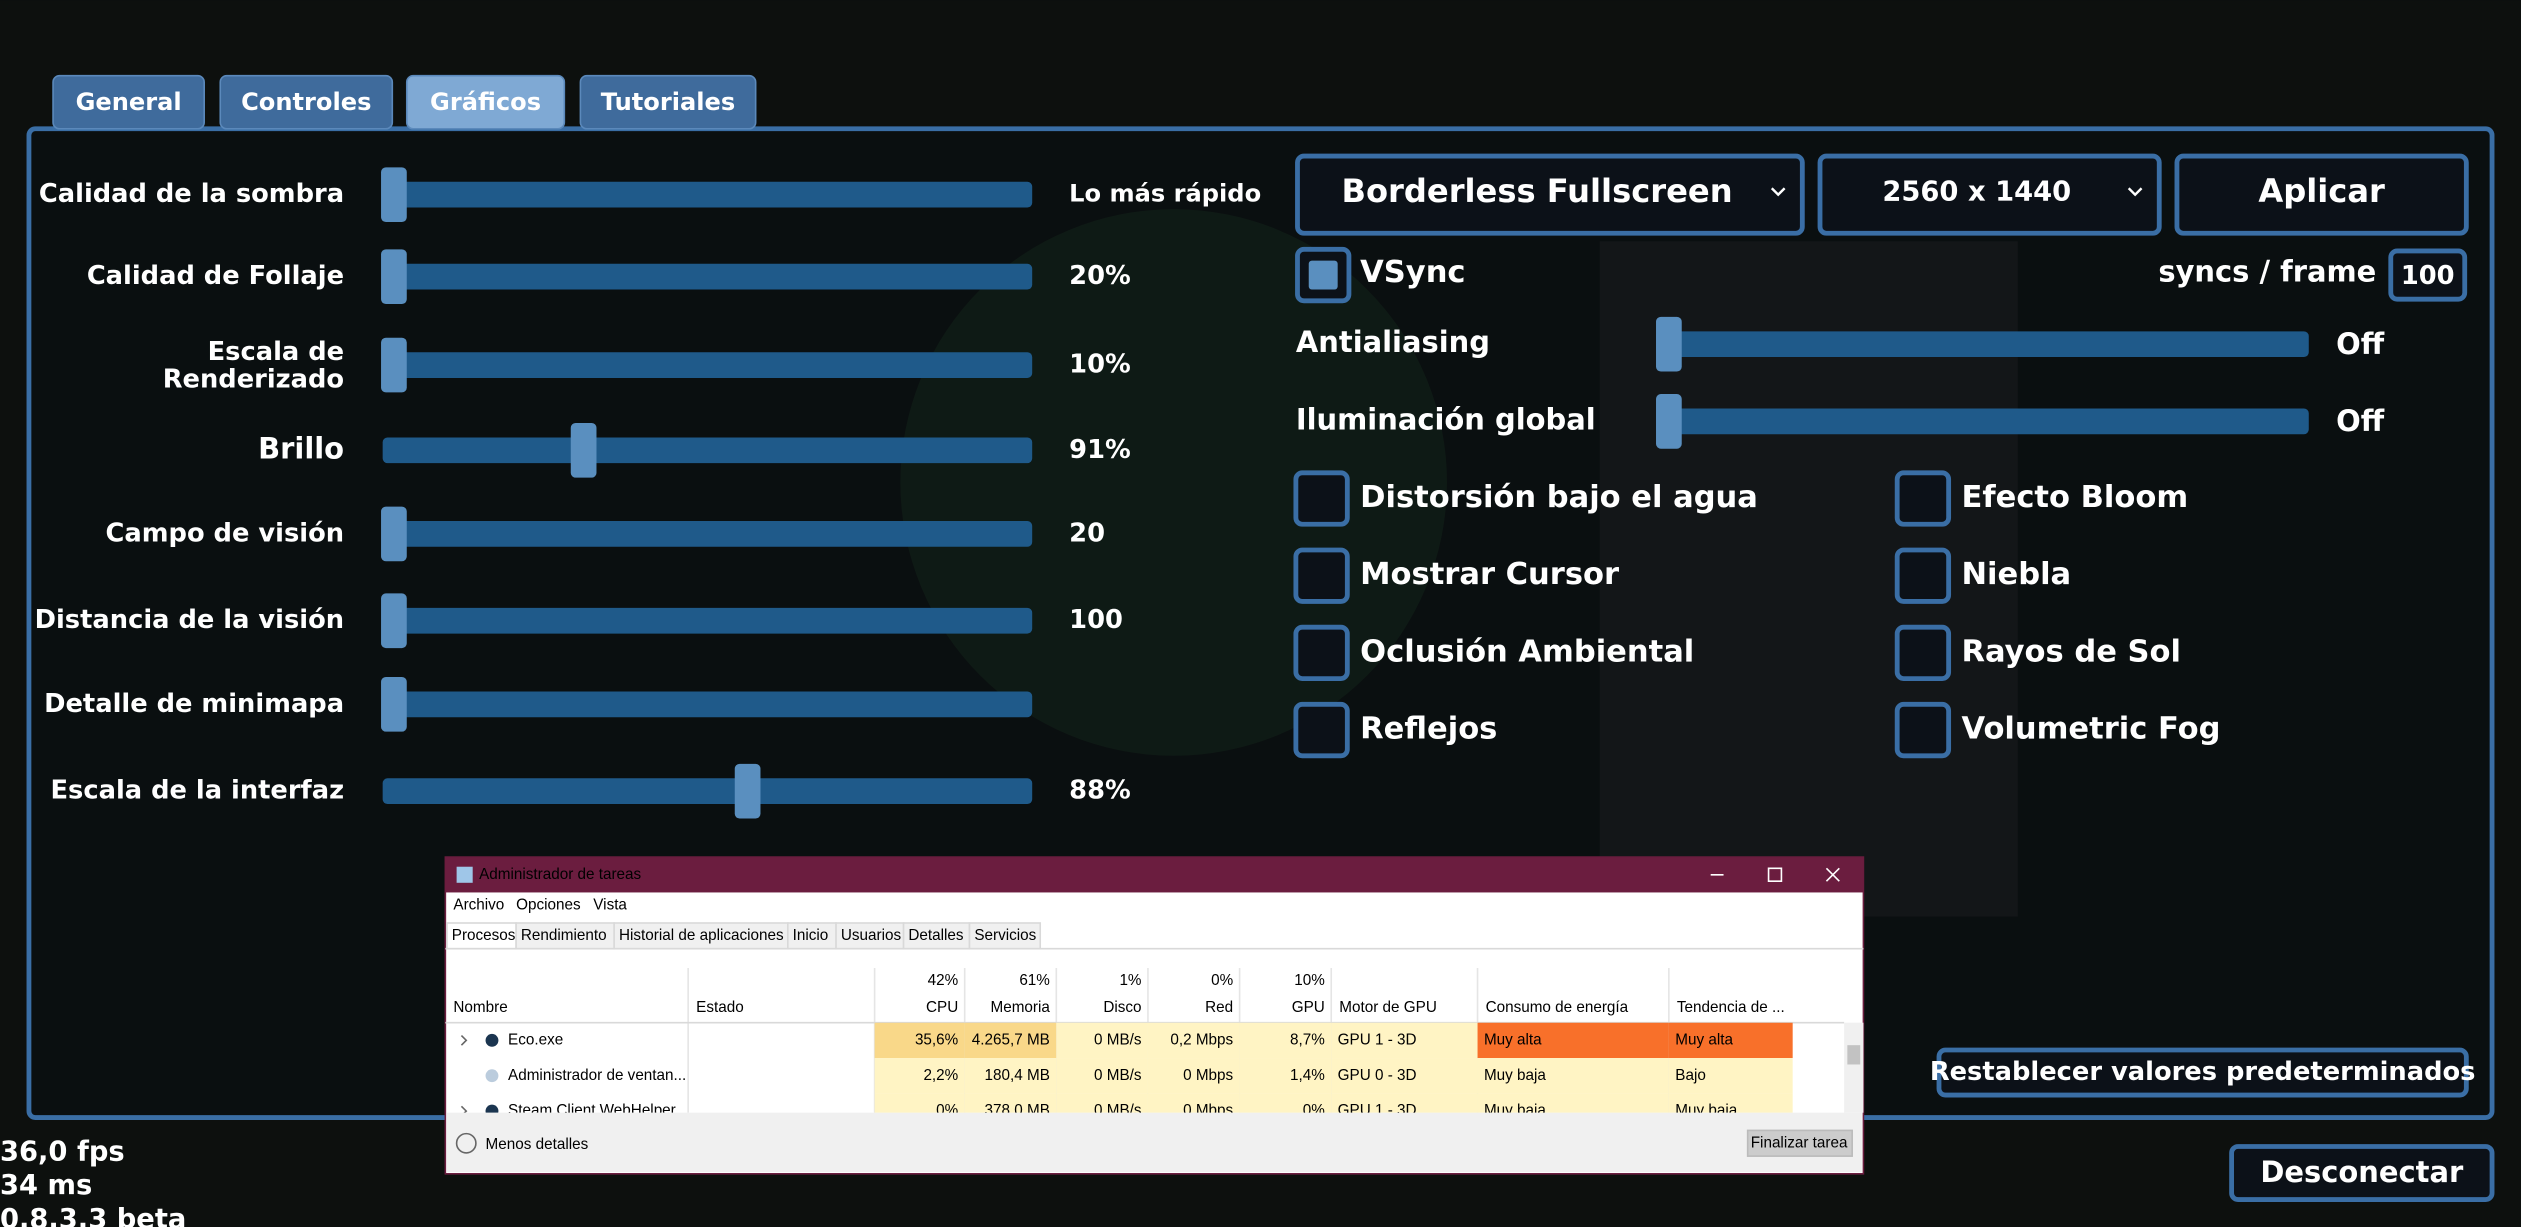  I want to click on slider-label: Escala de Renderizado, so click(253, 365).